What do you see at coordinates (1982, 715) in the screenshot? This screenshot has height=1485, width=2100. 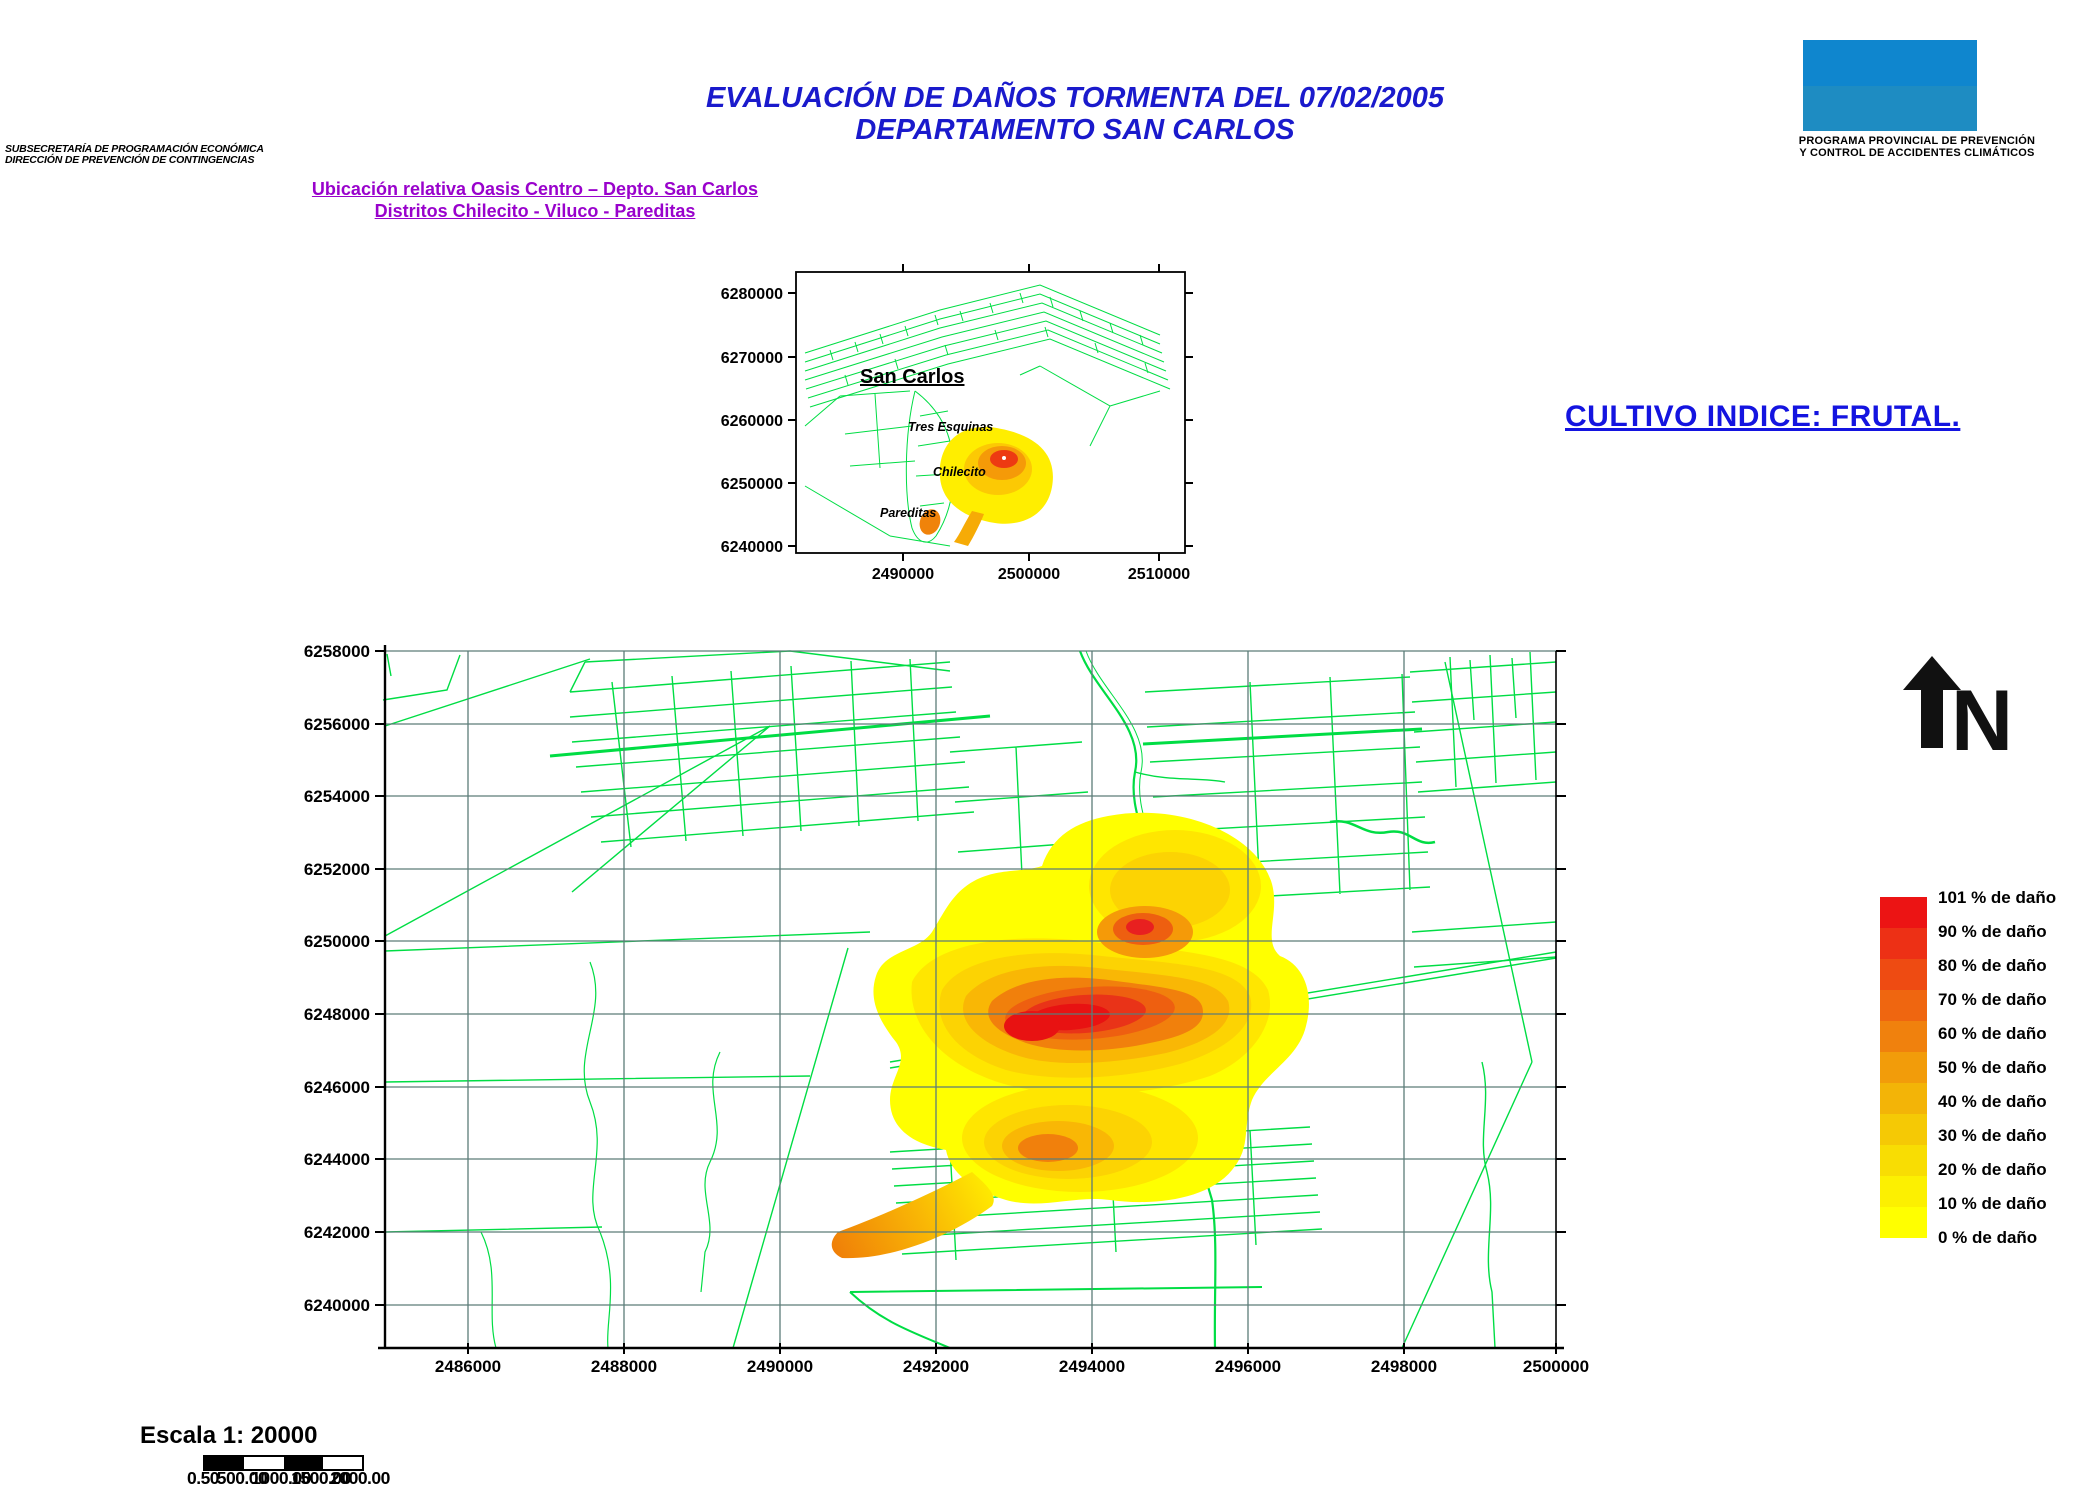 I see `north-label: N` at bounding box center [1982, 715].